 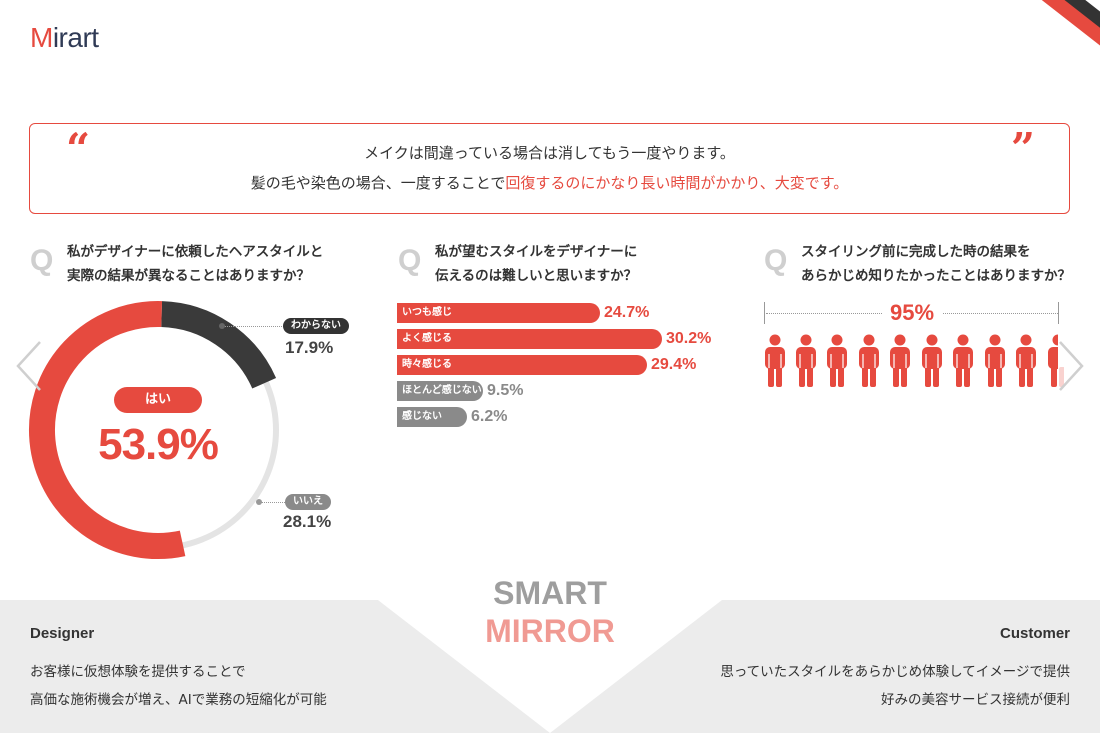 What do you see at coordinates (627, 312) in the screenshot?
I see `bar-value: 24.7%` at bounding box center [627, 312].